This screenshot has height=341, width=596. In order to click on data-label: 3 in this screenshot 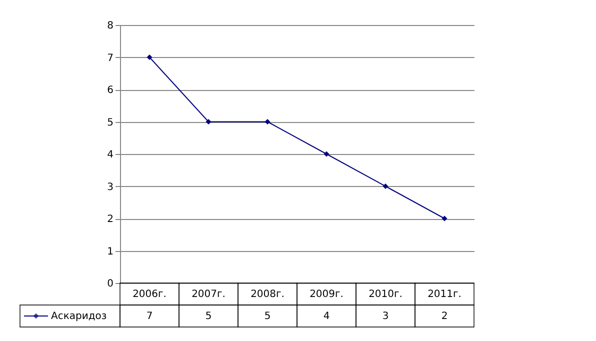, I will do `click(385, 316)`.